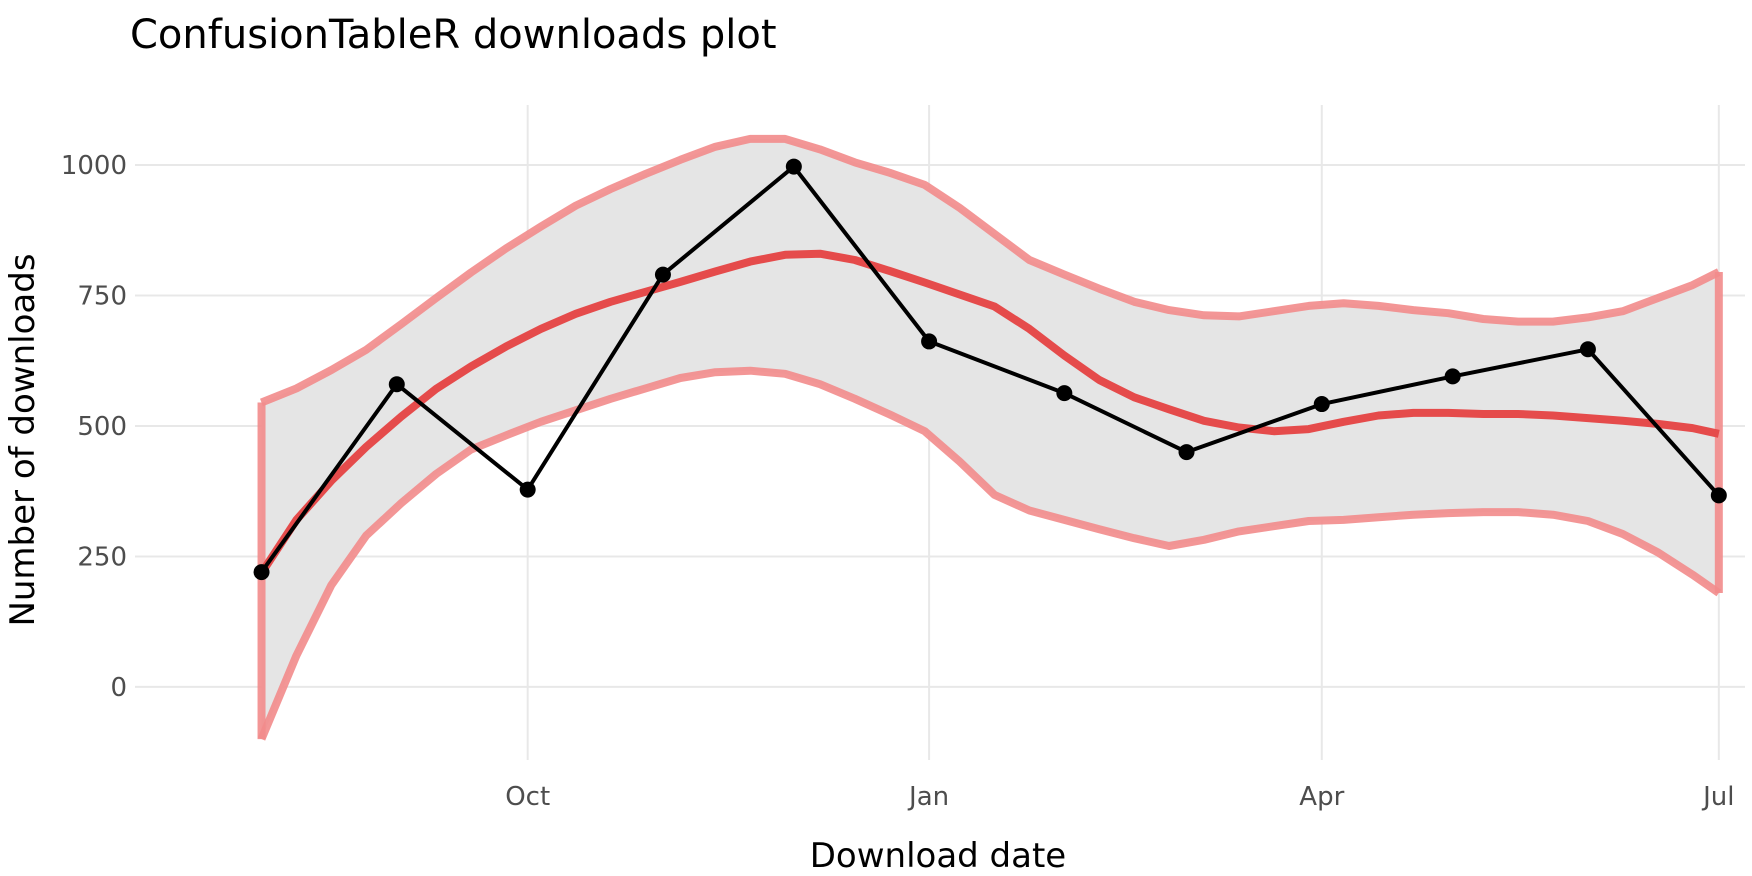  Describe the element at coordinates (102, 427) in the screenshot. I see `y-tick-label: 500` at that location.